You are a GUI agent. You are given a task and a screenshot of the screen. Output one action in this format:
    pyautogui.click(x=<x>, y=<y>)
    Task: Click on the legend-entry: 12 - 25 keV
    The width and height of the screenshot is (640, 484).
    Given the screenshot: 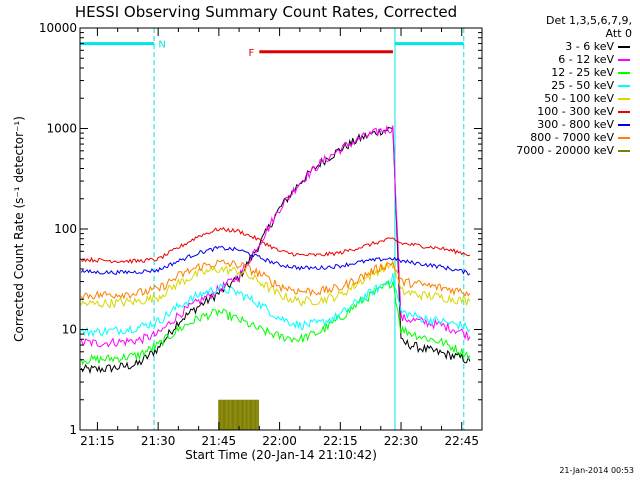 What is the action you would take?
    pyautogui.click(x=557, y=72)
    